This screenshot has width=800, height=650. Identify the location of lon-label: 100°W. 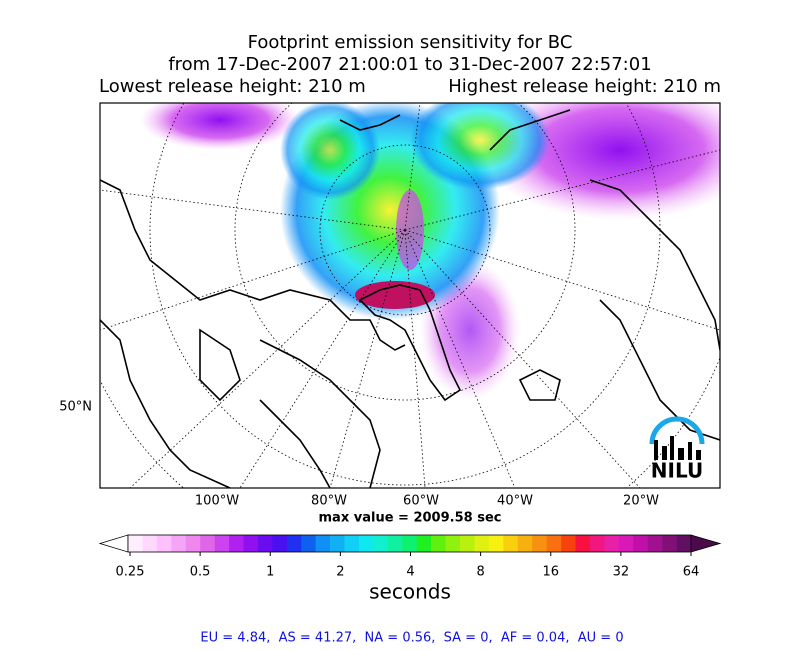
(217, 501).